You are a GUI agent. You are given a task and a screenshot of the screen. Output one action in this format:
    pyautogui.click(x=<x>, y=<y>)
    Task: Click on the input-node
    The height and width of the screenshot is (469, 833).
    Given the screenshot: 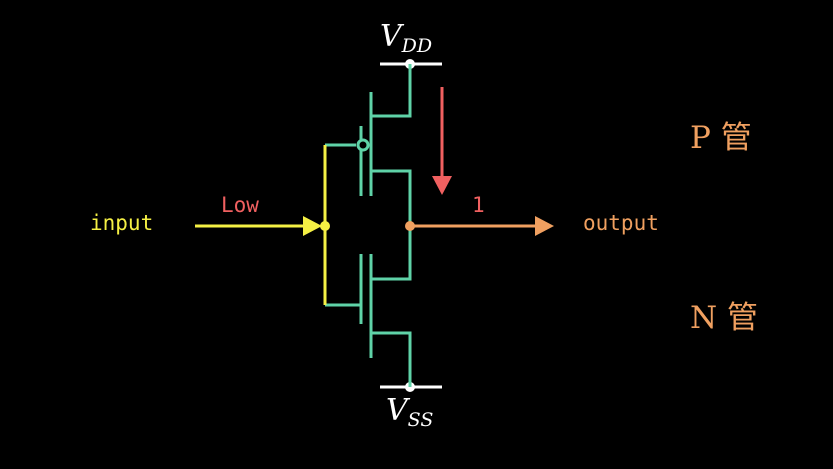 What is the action you would take?
    pyautogui.click(x=325, y=226)
    